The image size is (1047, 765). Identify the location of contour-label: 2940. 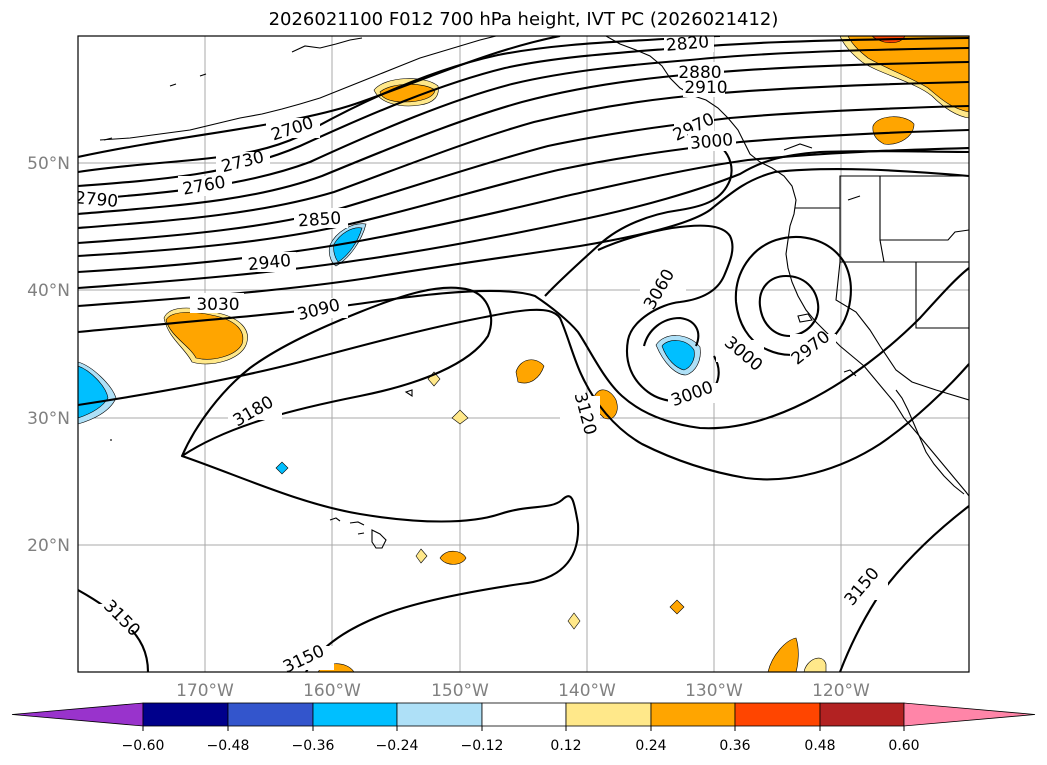
(269, 263).